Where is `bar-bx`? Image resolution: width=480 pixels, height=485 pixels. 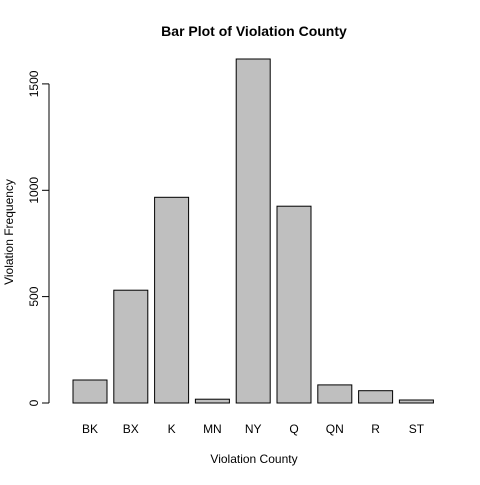 bar-bx is located at coordinates (131, 346).